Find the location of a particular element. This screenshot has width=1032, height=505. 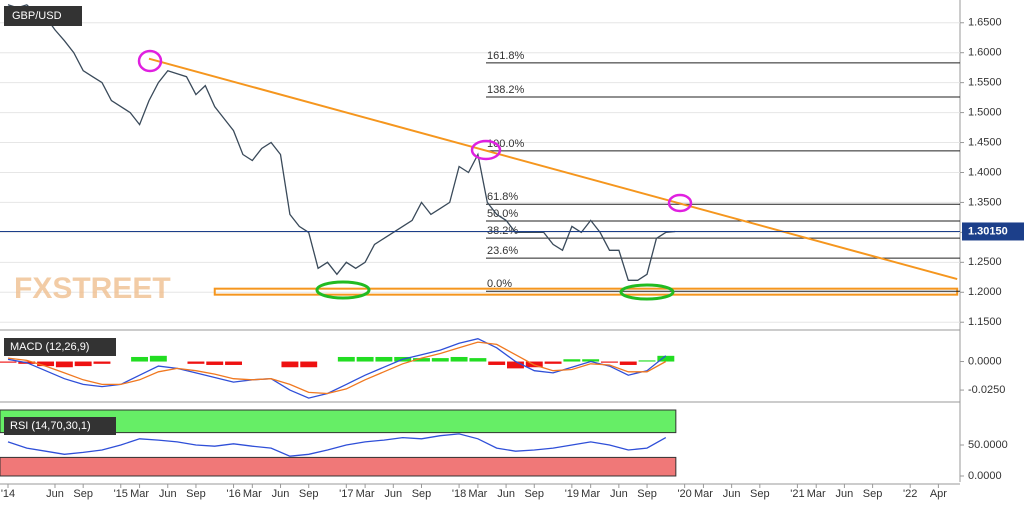

y-tick-label: 1.2500 is located at coordinates (985, 262).